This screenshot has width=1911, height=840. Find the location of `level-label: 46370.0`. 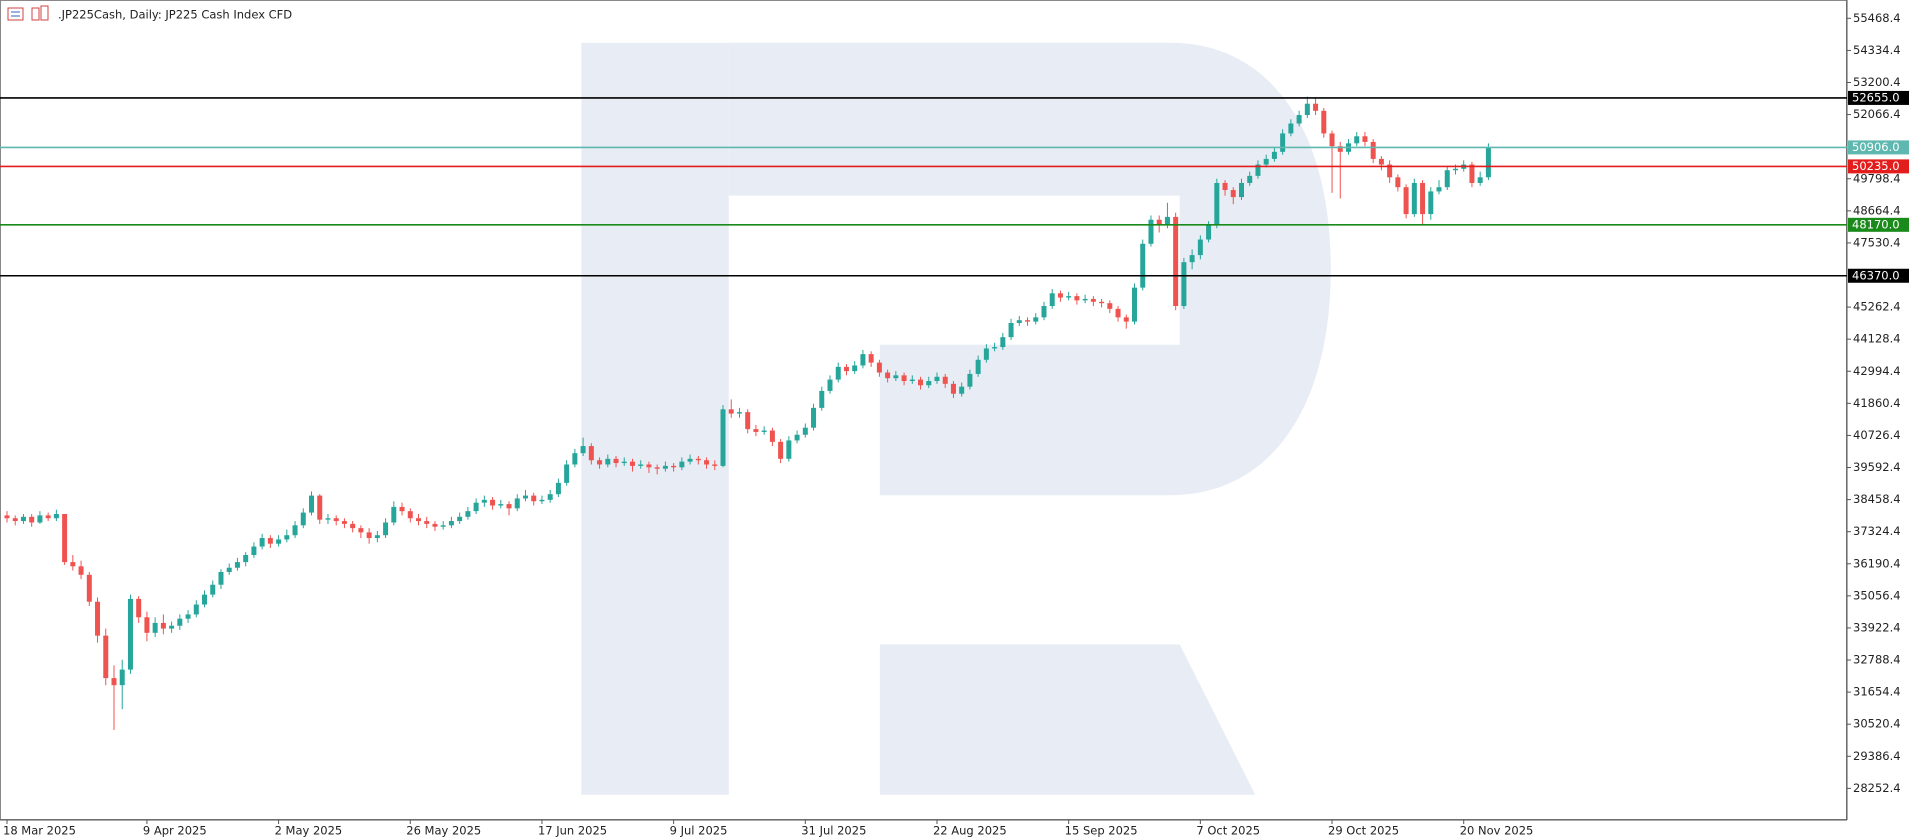

level-label: 46370.0 is located at coordinates (1876, 275).